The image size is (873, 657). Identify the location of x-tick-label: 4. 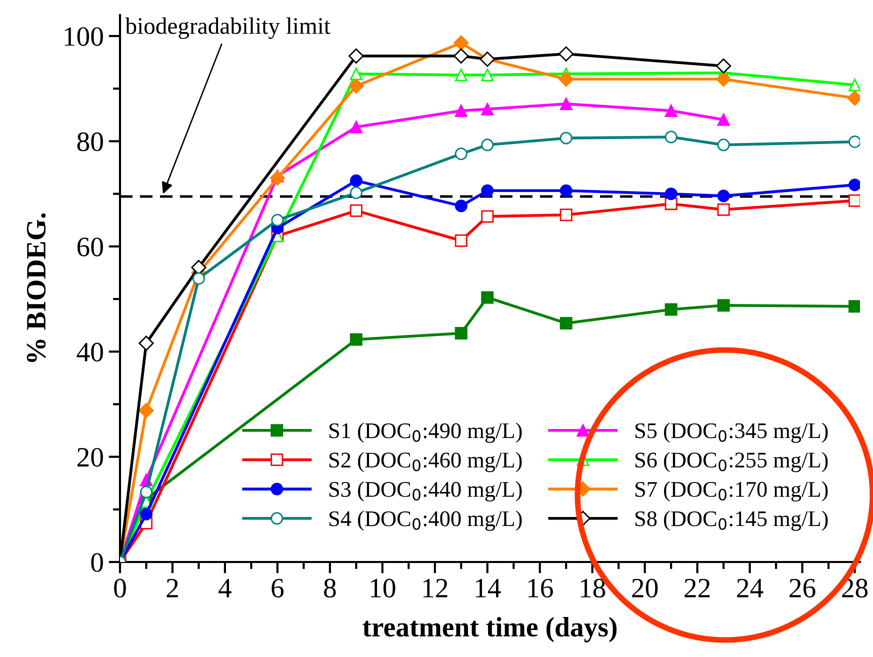
(225, 588).